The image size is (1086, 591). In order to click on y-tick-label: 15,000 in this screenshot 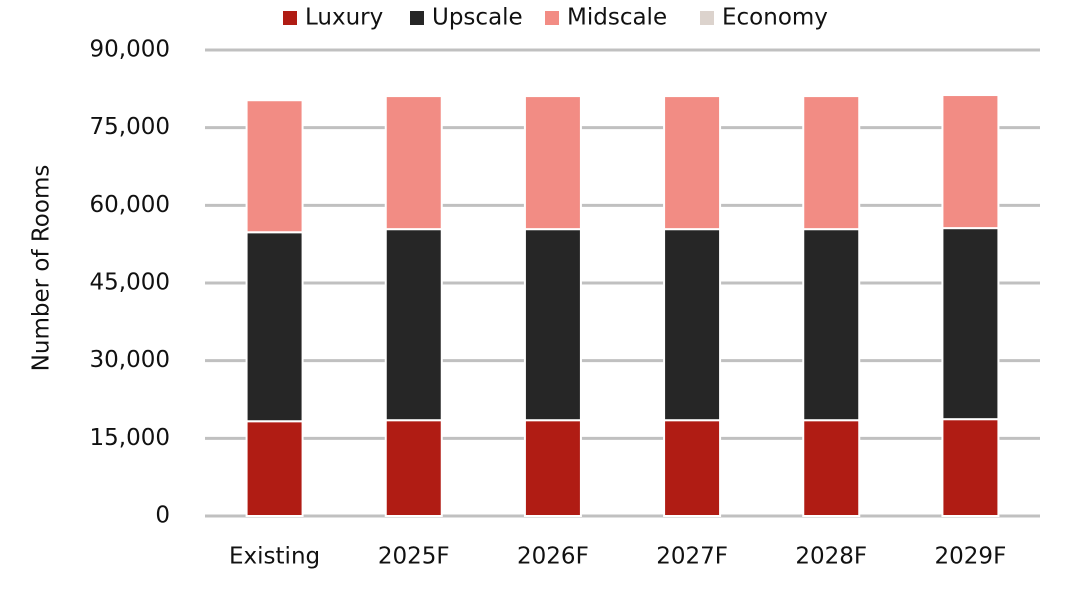, I will do `click(130, 438)`.